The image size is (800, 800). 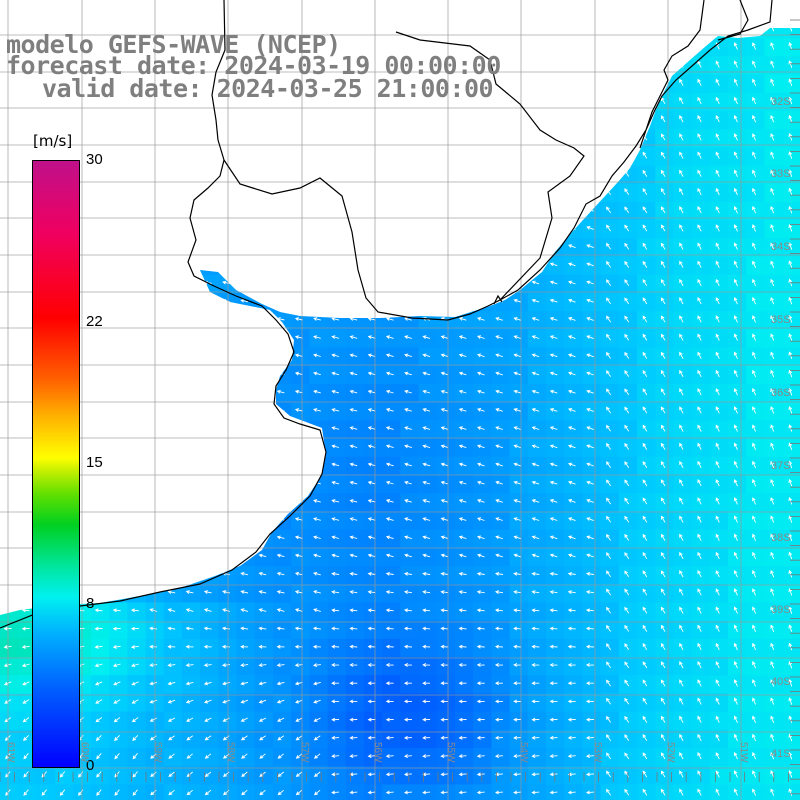 What do you see at coordinates (781, 174) in the screenshot?
I see `latitude-label: 33S` at bounding box center [781, 174].